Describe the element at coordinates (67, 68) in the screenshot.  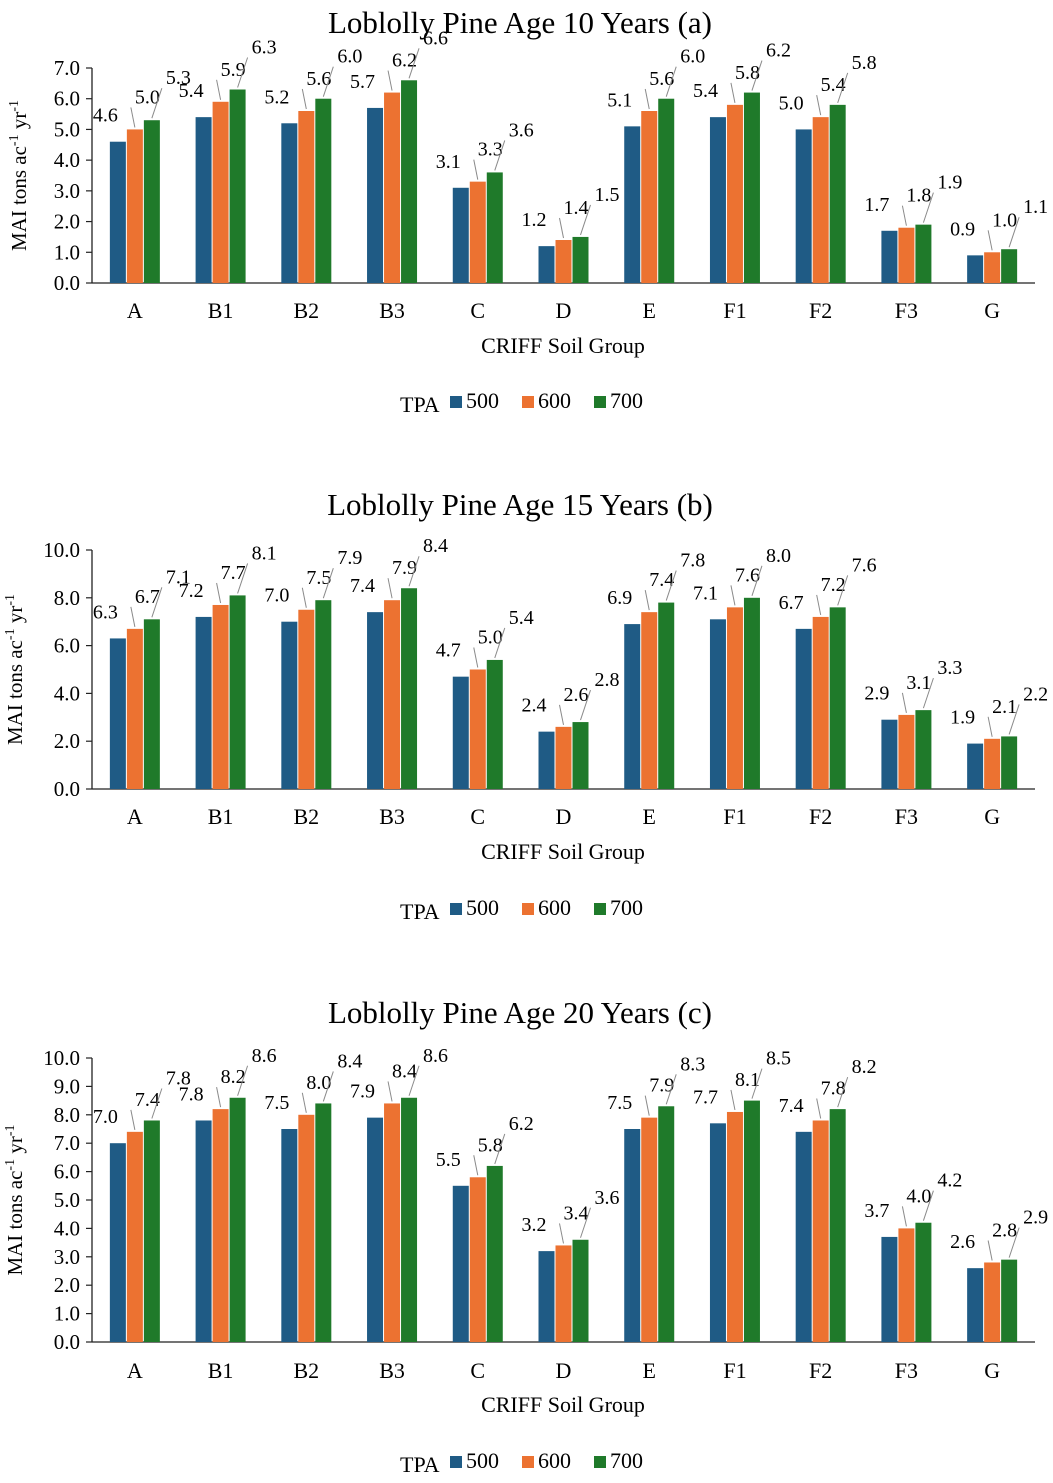
I see `y-tick-label: 7.0` at that location.